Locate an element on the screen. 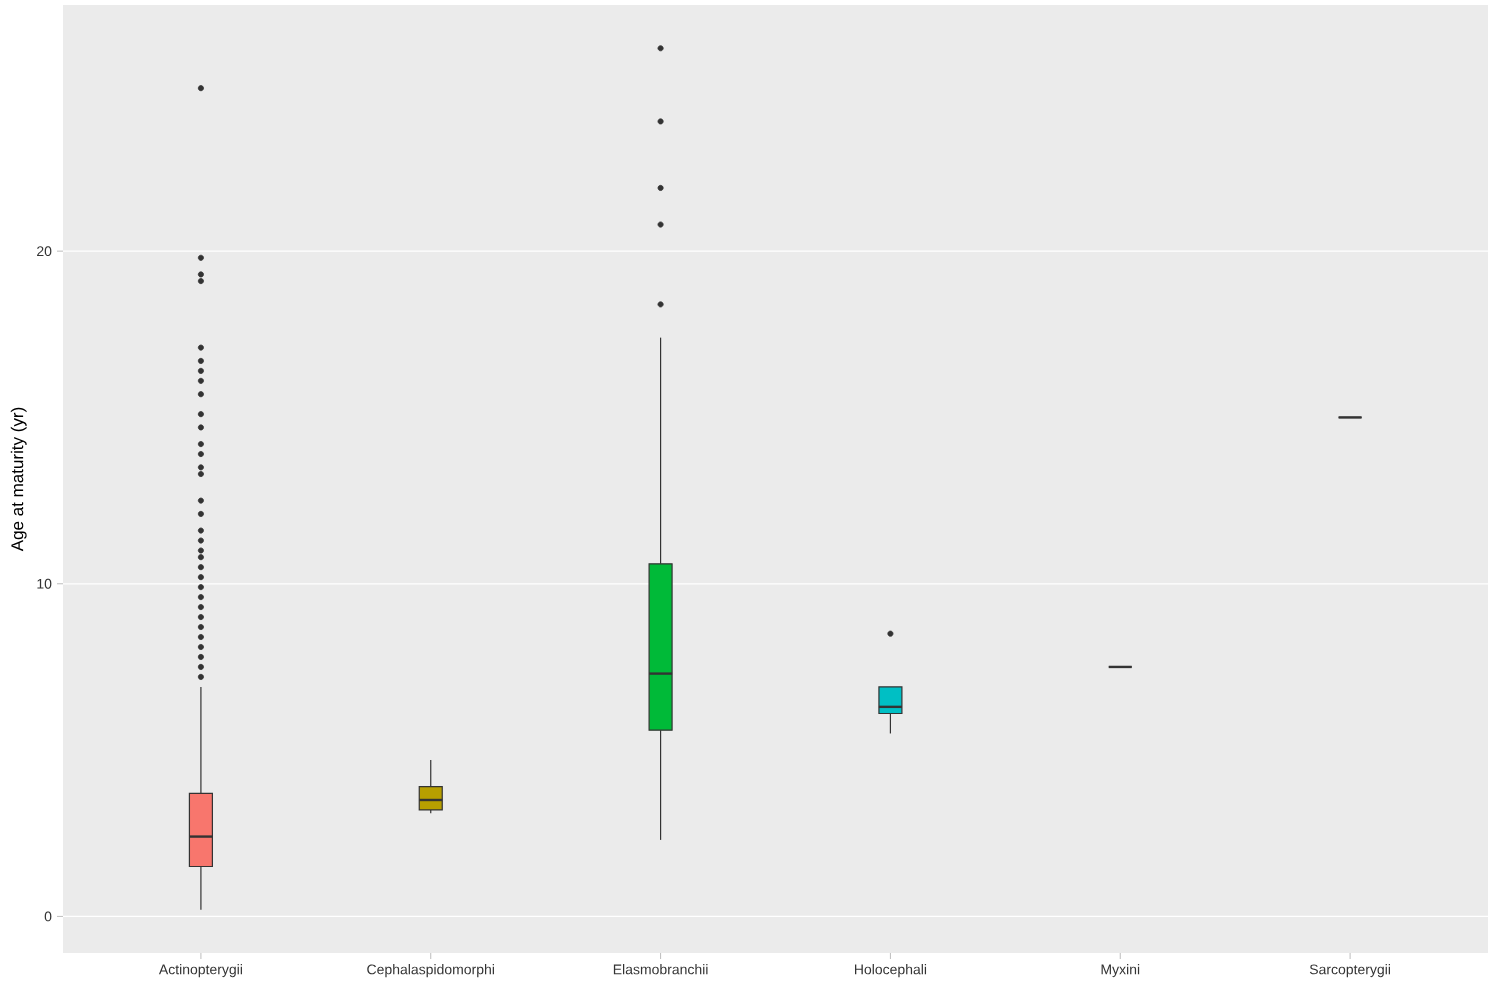 Image resolution: width=1488 pixels, height=982 pixels. x-tick-label: Myxini is located at coordinates (1120, 971).